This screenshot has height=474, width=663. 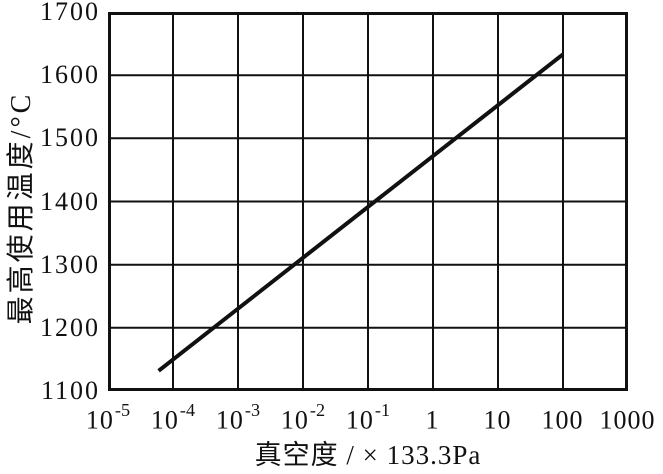 I want to click on x-tick-exponent: -1, so click(x=382, y=410).